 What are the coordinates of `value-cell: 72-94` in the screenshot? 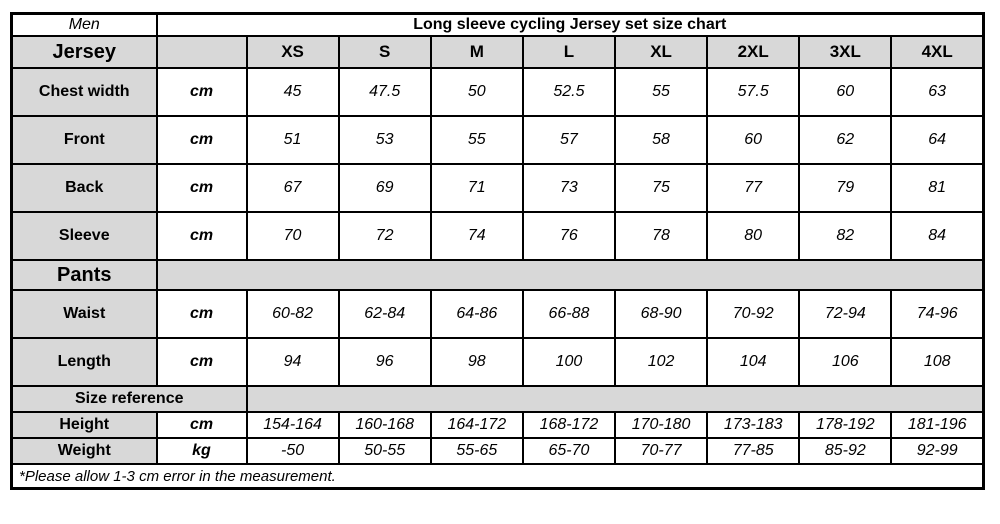 It's located at (845, 314).